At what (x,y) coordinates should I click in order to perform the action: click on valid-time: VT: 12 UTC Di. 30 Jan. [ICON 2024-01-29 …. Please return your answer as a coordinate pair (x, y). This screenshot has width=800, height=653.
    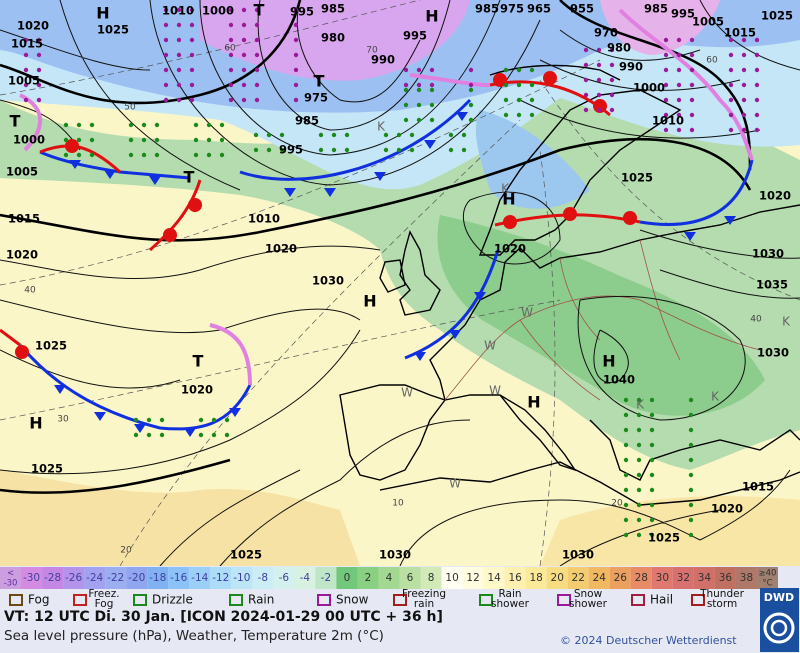
    Looking at the image, I should click on (223, 617).